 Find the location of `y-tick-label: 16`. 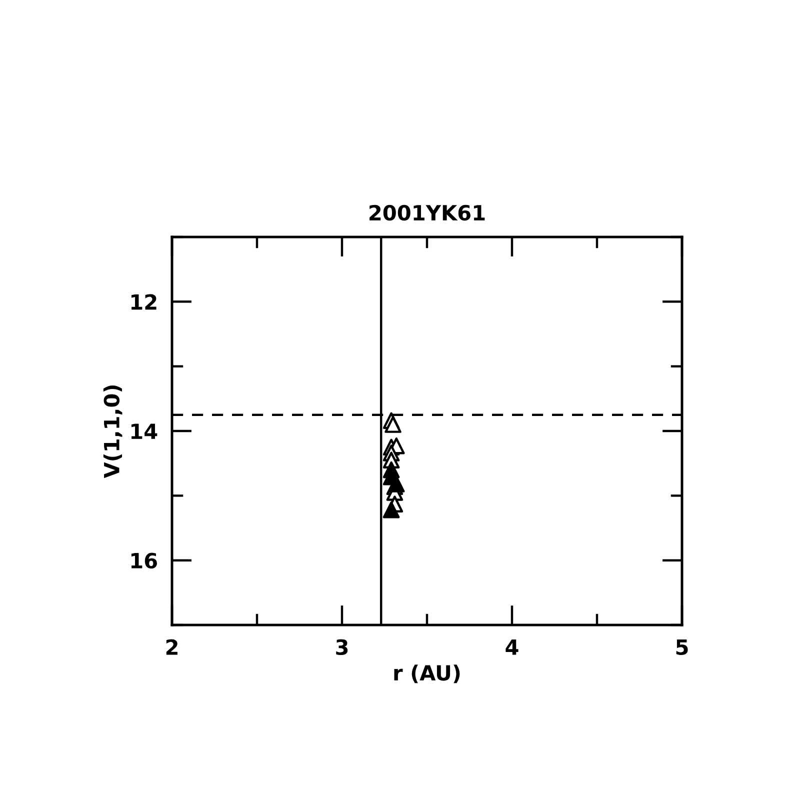

y-tick-label: 16 is located at coordinates (144, 560).